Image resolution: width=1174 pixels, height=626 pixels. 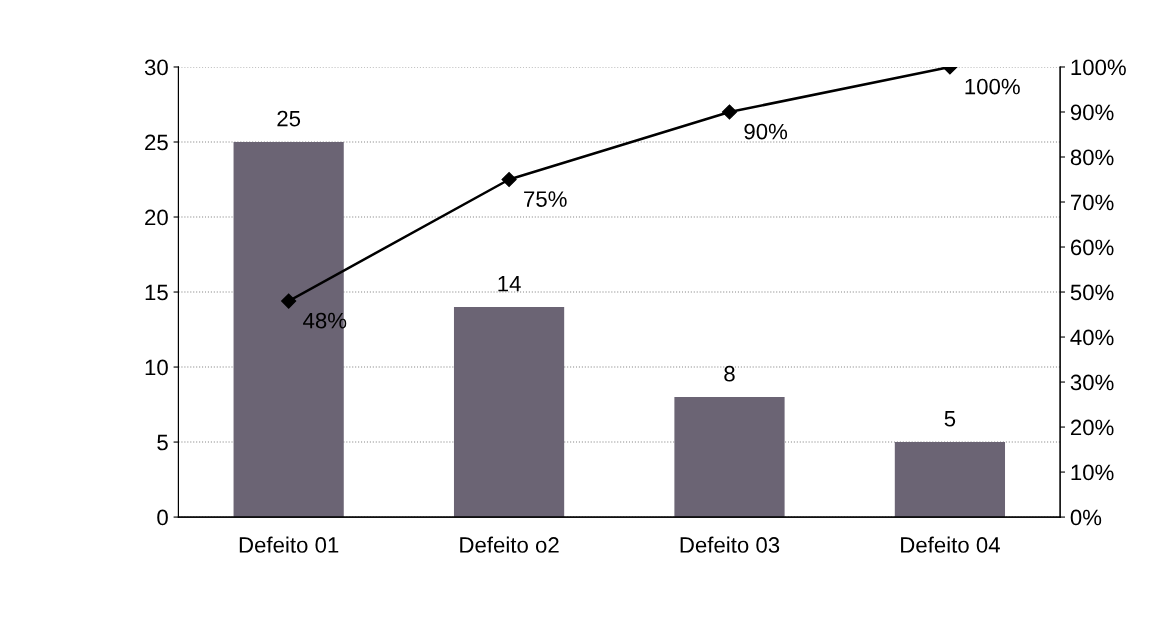 What do you see at coordinates (545, 199) in the screenshot?
I see `data-label: 75%` at bounding box center [545, 199].